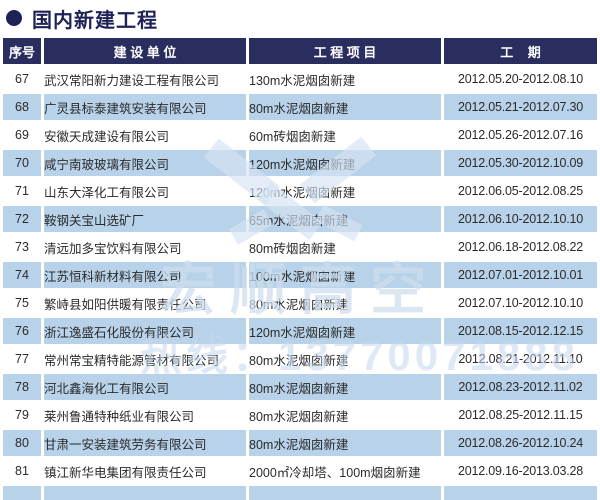 This screenshot has width=600, height=500. I want to click on cell-company: 山东大泽化工有限公司, so click(145, 191).